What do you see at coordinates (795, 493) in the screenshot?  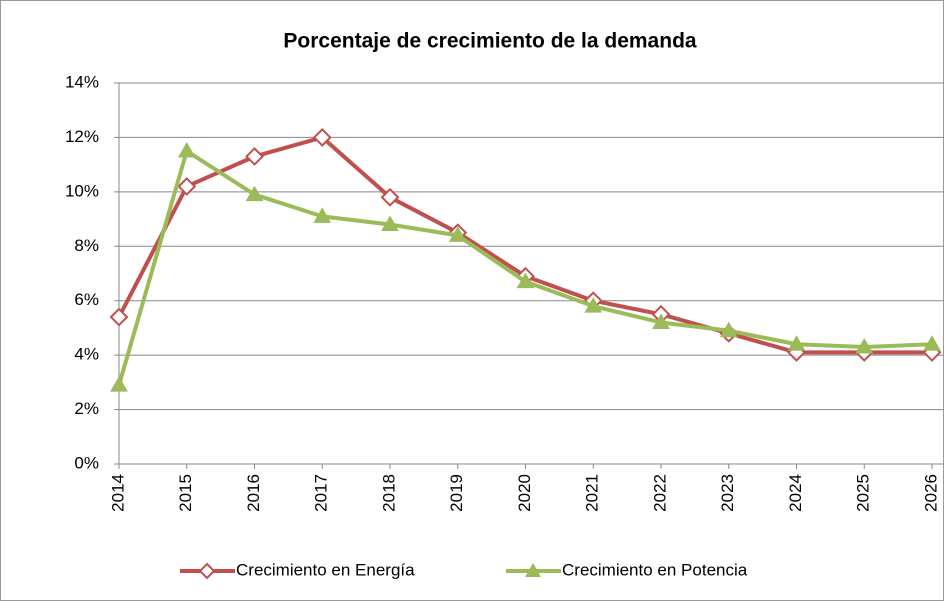 I see `x-tick-label: 2024` at bounding box center [795, 493].